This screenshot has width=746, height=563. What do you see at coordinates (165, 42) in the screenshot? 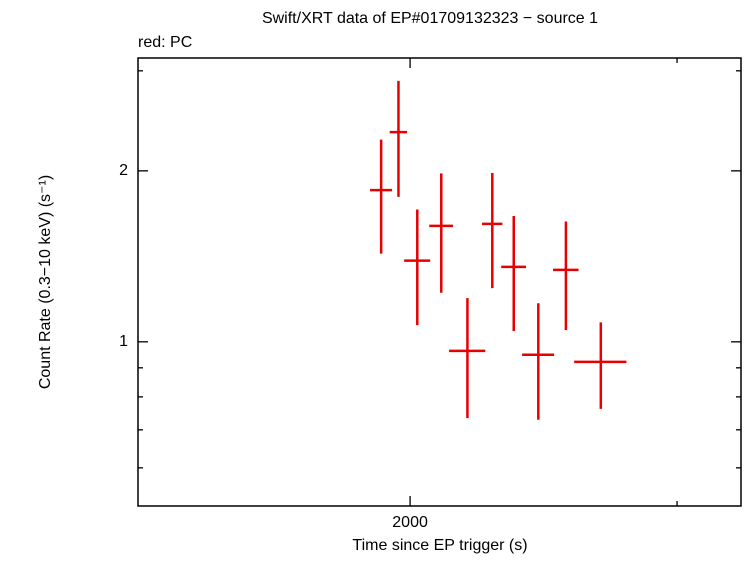
I see `chart-subtitle: red: PC` at bounding box center [165, 42].